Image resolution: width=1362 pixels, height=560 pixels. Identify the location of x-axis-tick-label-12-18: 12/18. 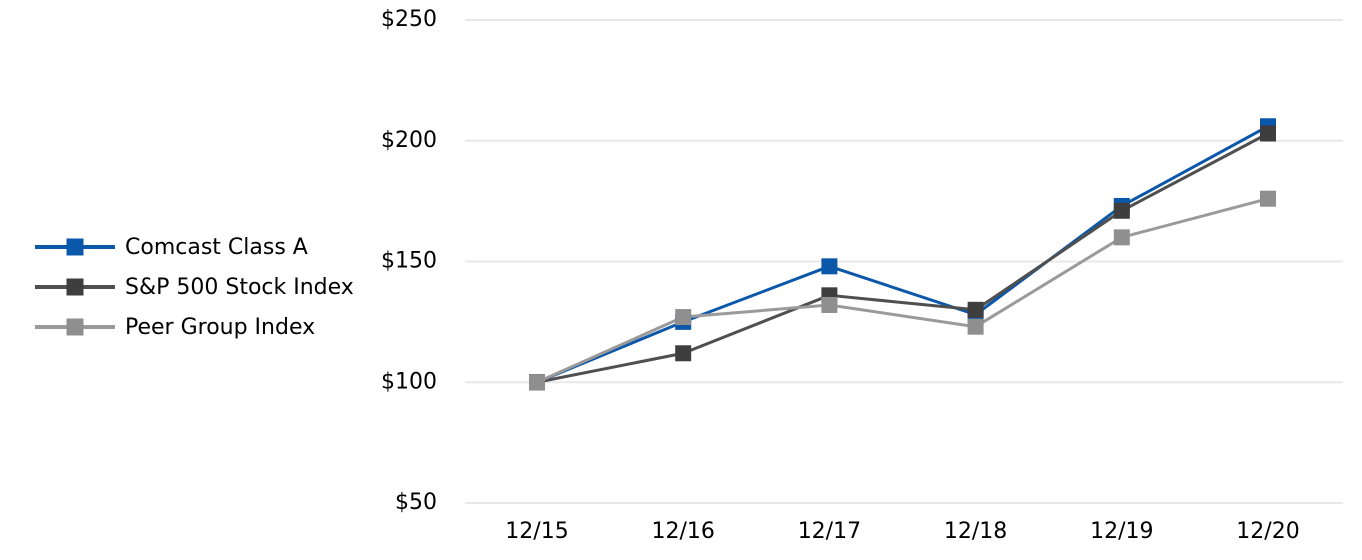
(975, 531).